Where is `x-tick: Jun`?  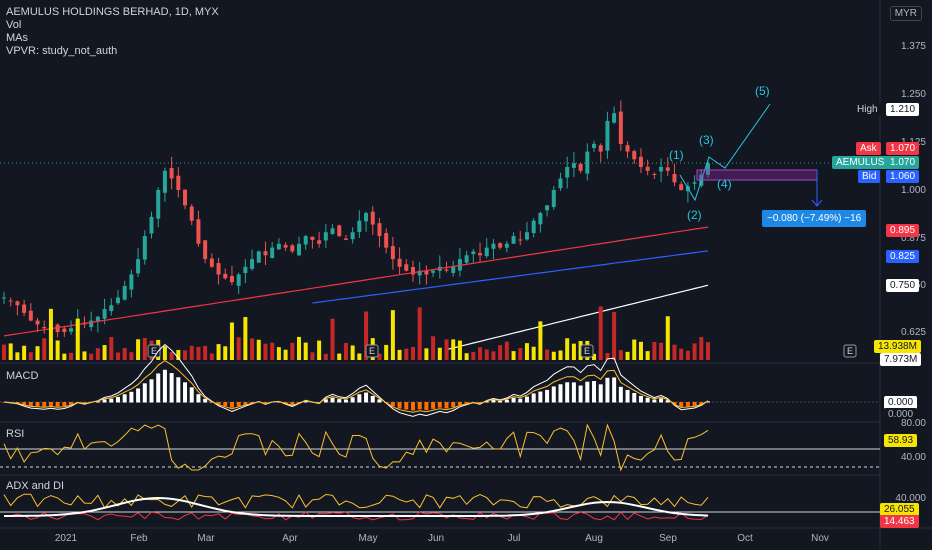 x-tick: Jun is located at coordinates (436, 538).